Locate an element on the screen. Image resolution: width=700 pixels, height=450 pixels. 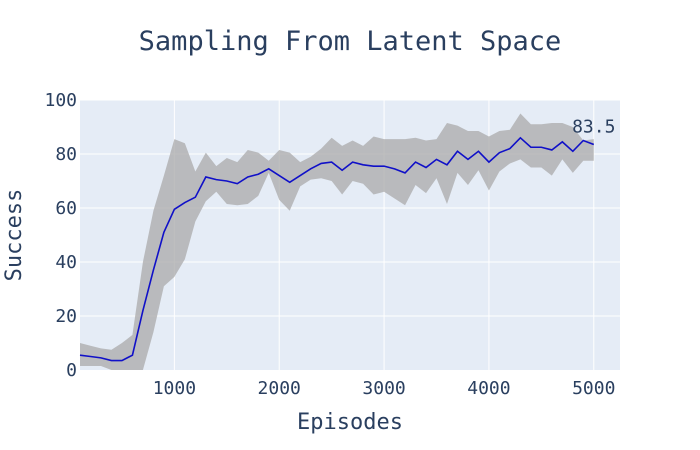
x-tick-labels: 1000 2000 3000 4000 5000 is located at coordinates (384, 388).